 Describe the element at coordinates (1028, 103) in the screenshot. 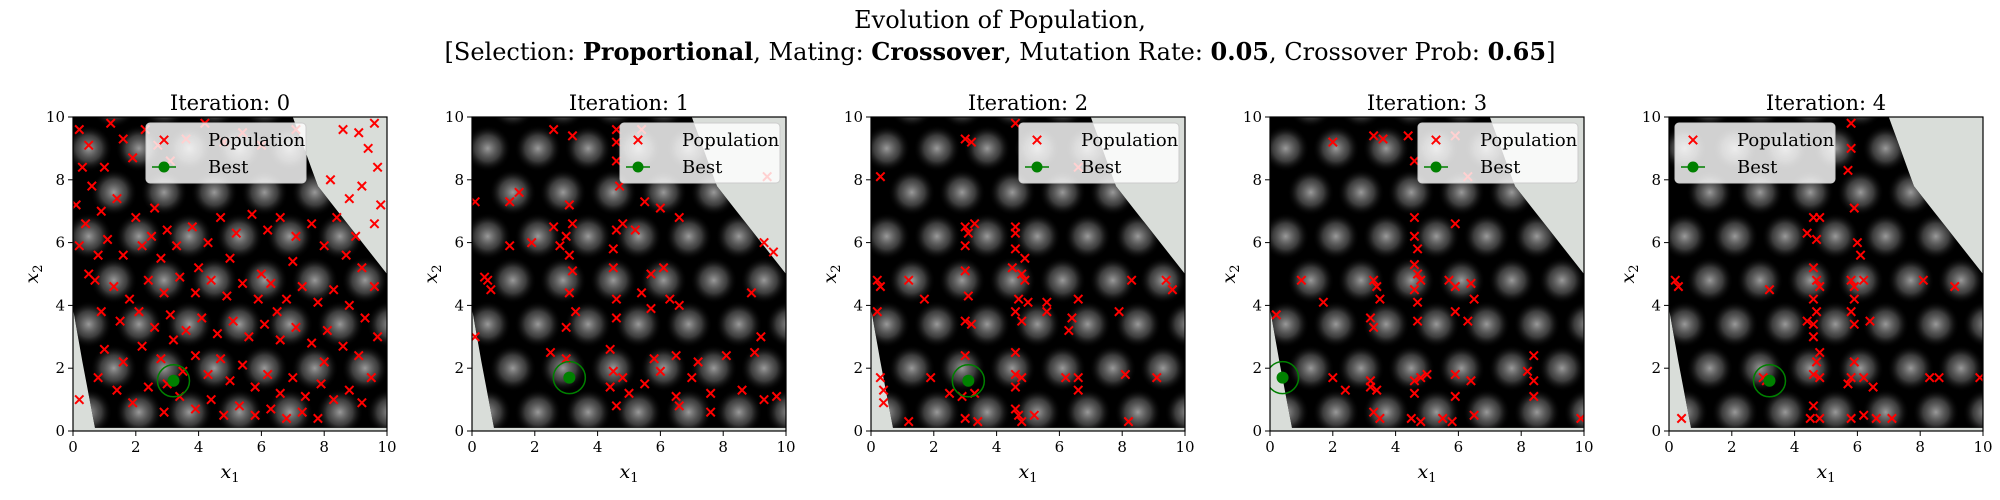

I see `subplot-title: Iteration: 2` at that location.